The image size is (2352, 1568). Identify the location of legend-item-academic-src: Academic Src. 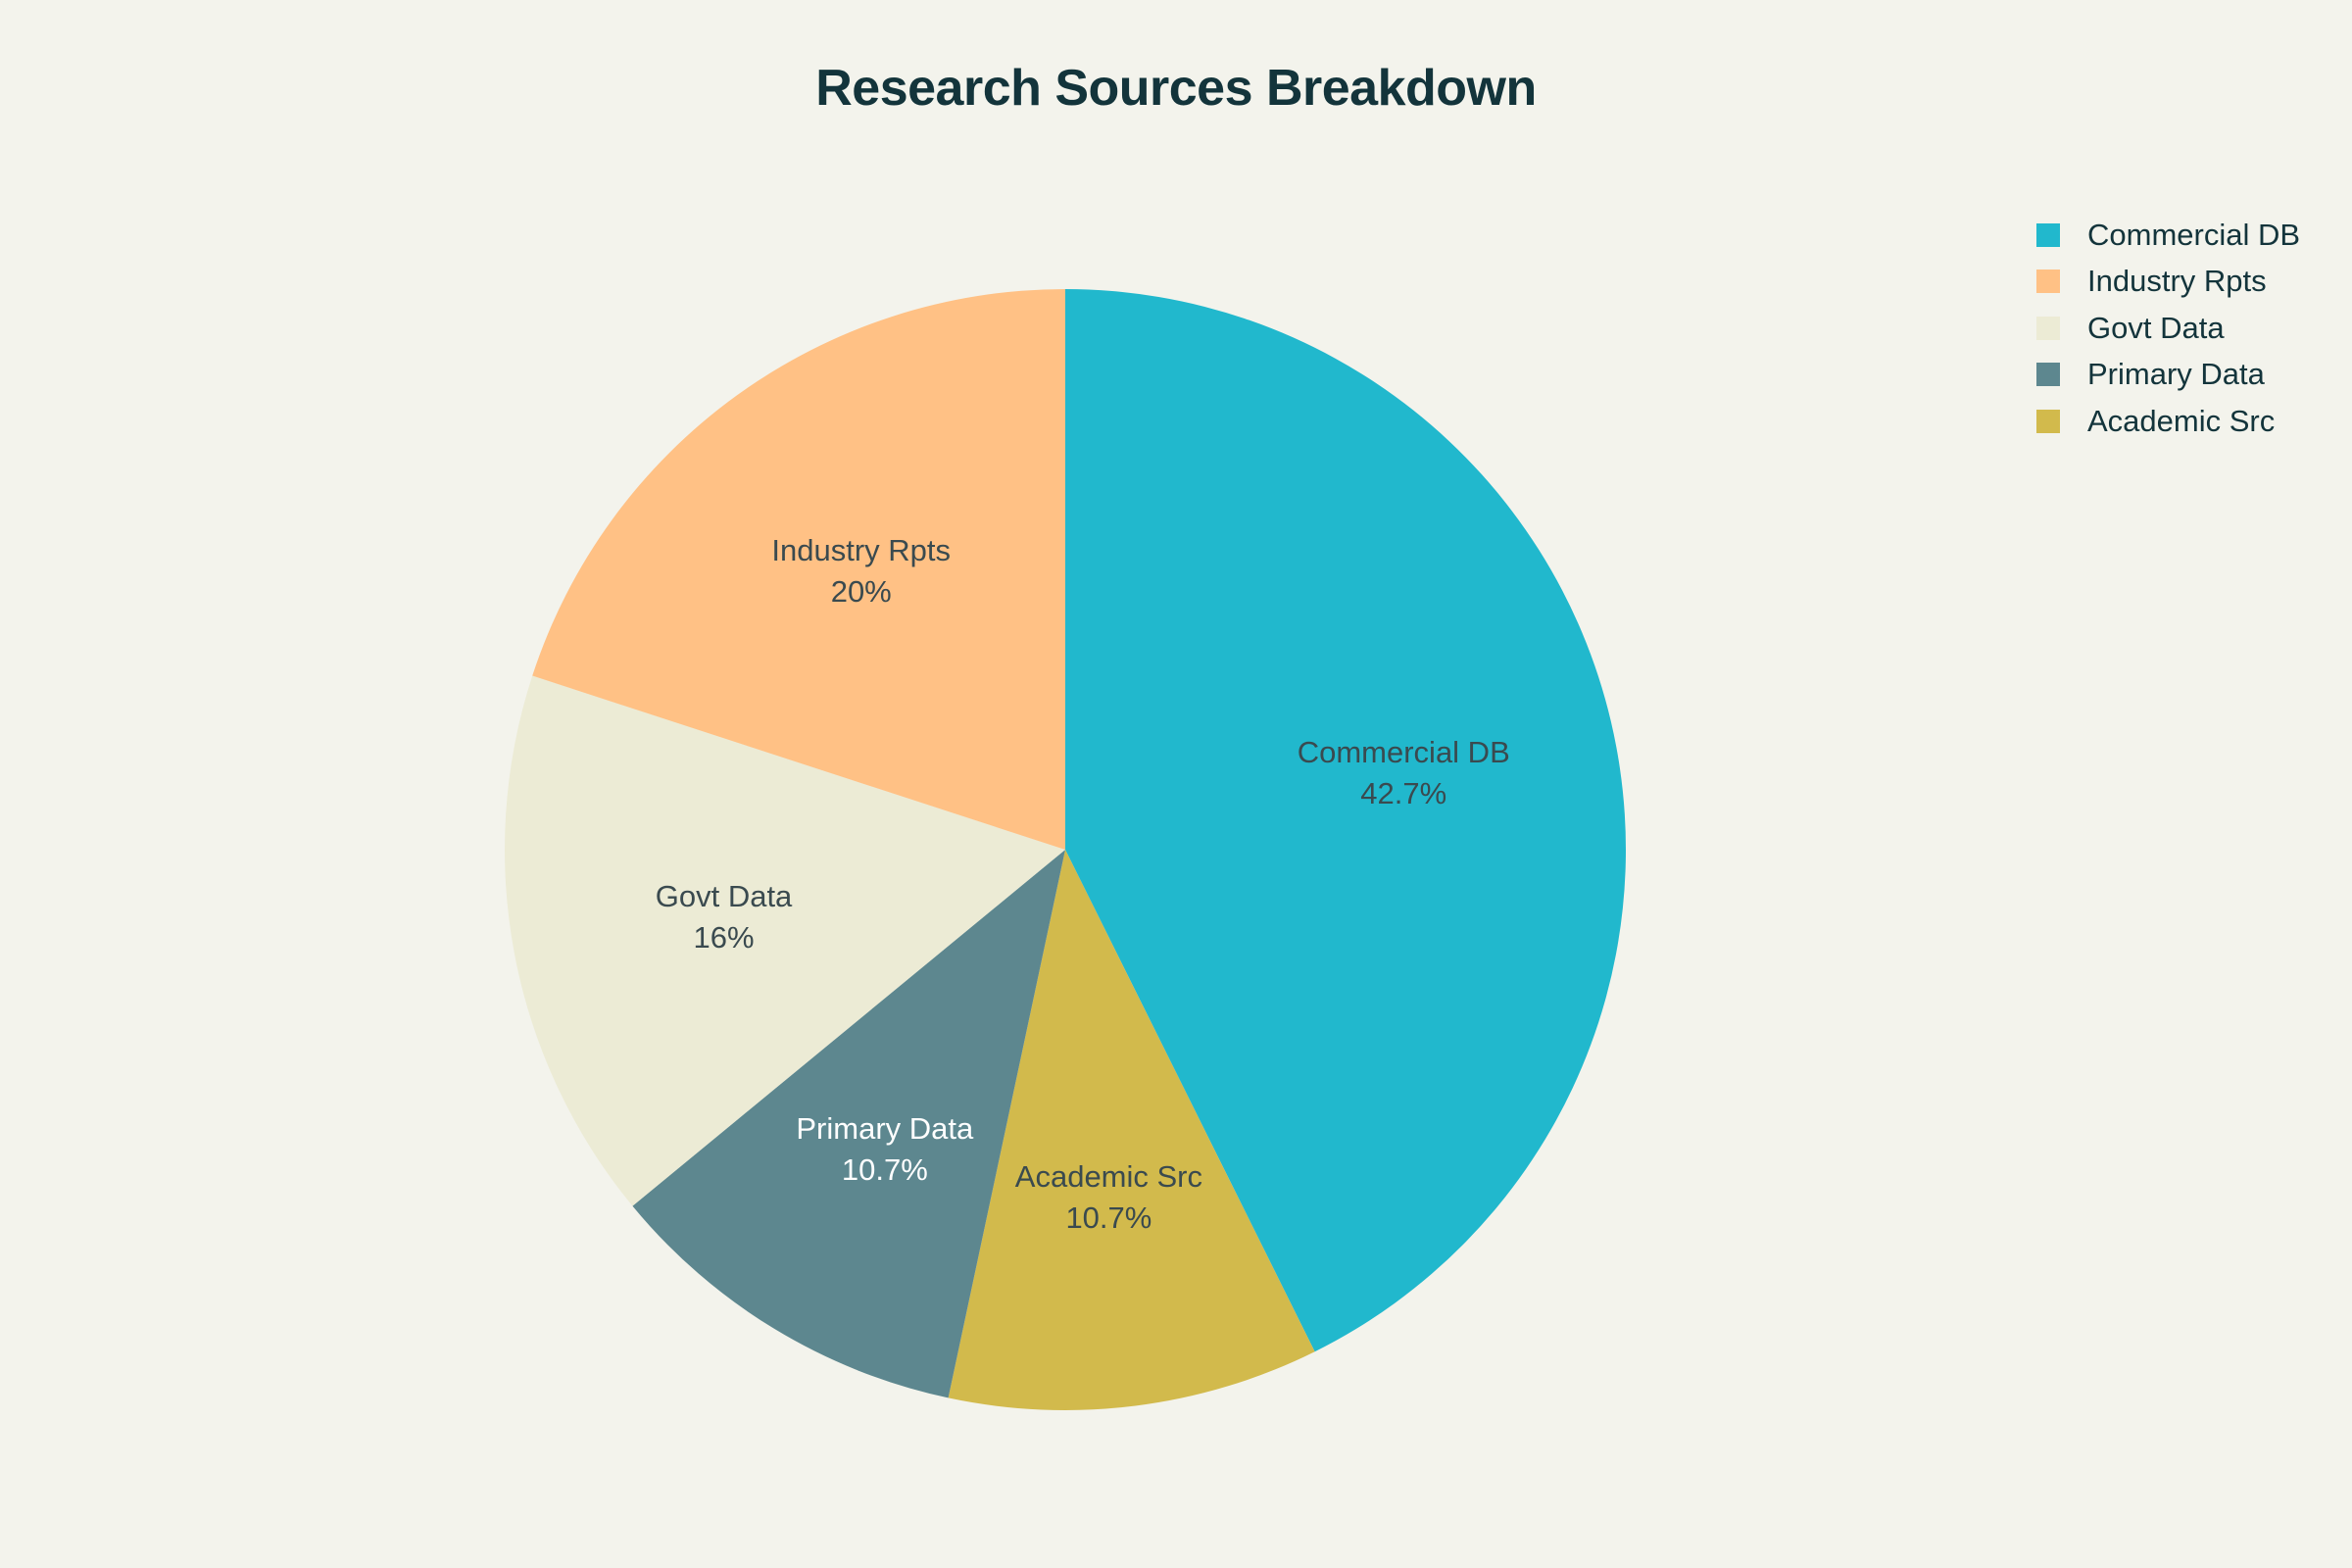
(2168, 421).